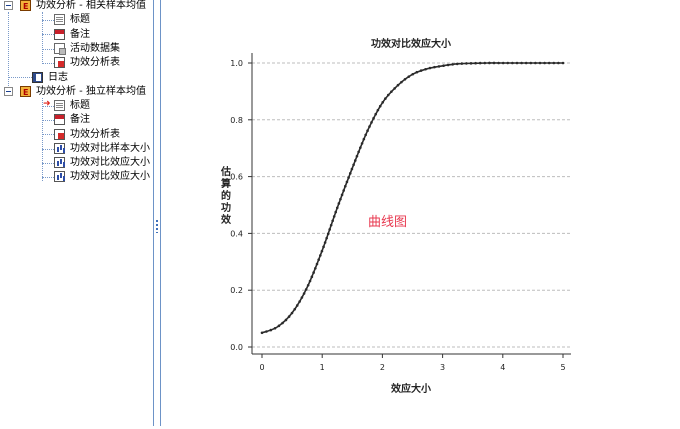  What do you see at coordinates (442, 367) in the screenshot?
I see `x-tick-label: 3` at bounding box center [442, 367].